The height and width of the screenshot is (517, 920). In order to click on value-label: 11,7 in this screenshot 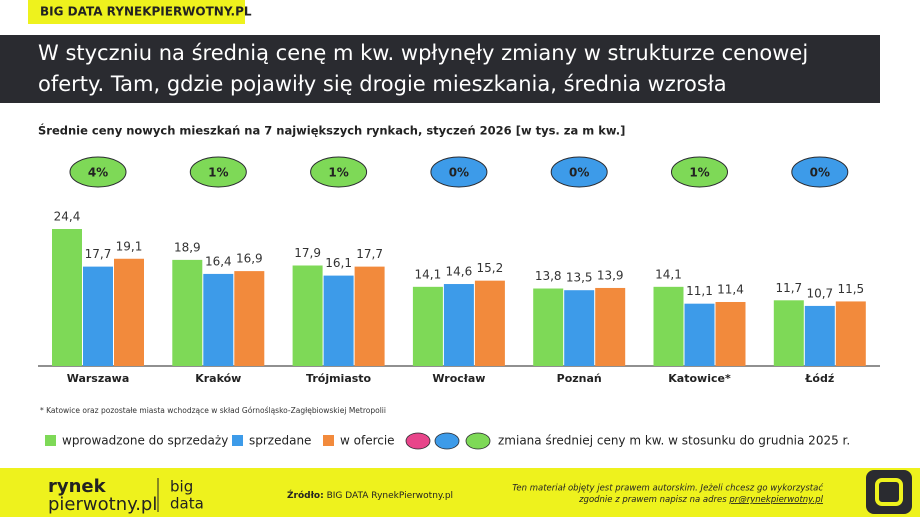, I will do `click(788, 288)`.